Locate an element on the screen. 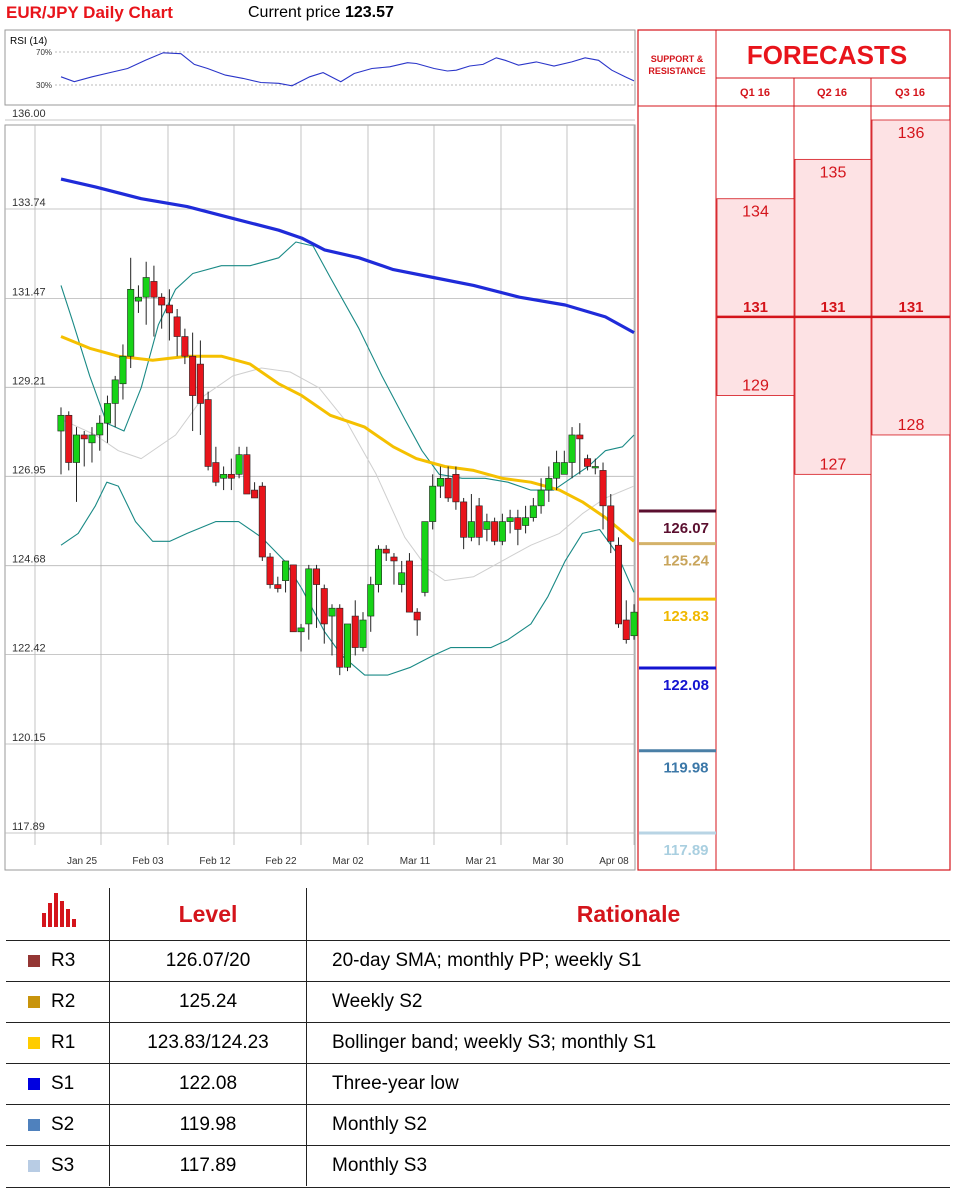 The width and height of the screenshot is (956, 1190). level-name-cell: S3 is located at coordinates (58, 1165).